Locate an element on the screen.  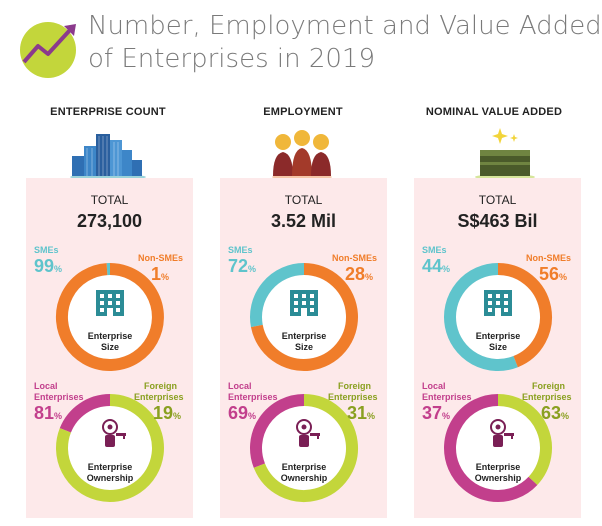
local-percent: 81% is located at coordinates (48, 413).